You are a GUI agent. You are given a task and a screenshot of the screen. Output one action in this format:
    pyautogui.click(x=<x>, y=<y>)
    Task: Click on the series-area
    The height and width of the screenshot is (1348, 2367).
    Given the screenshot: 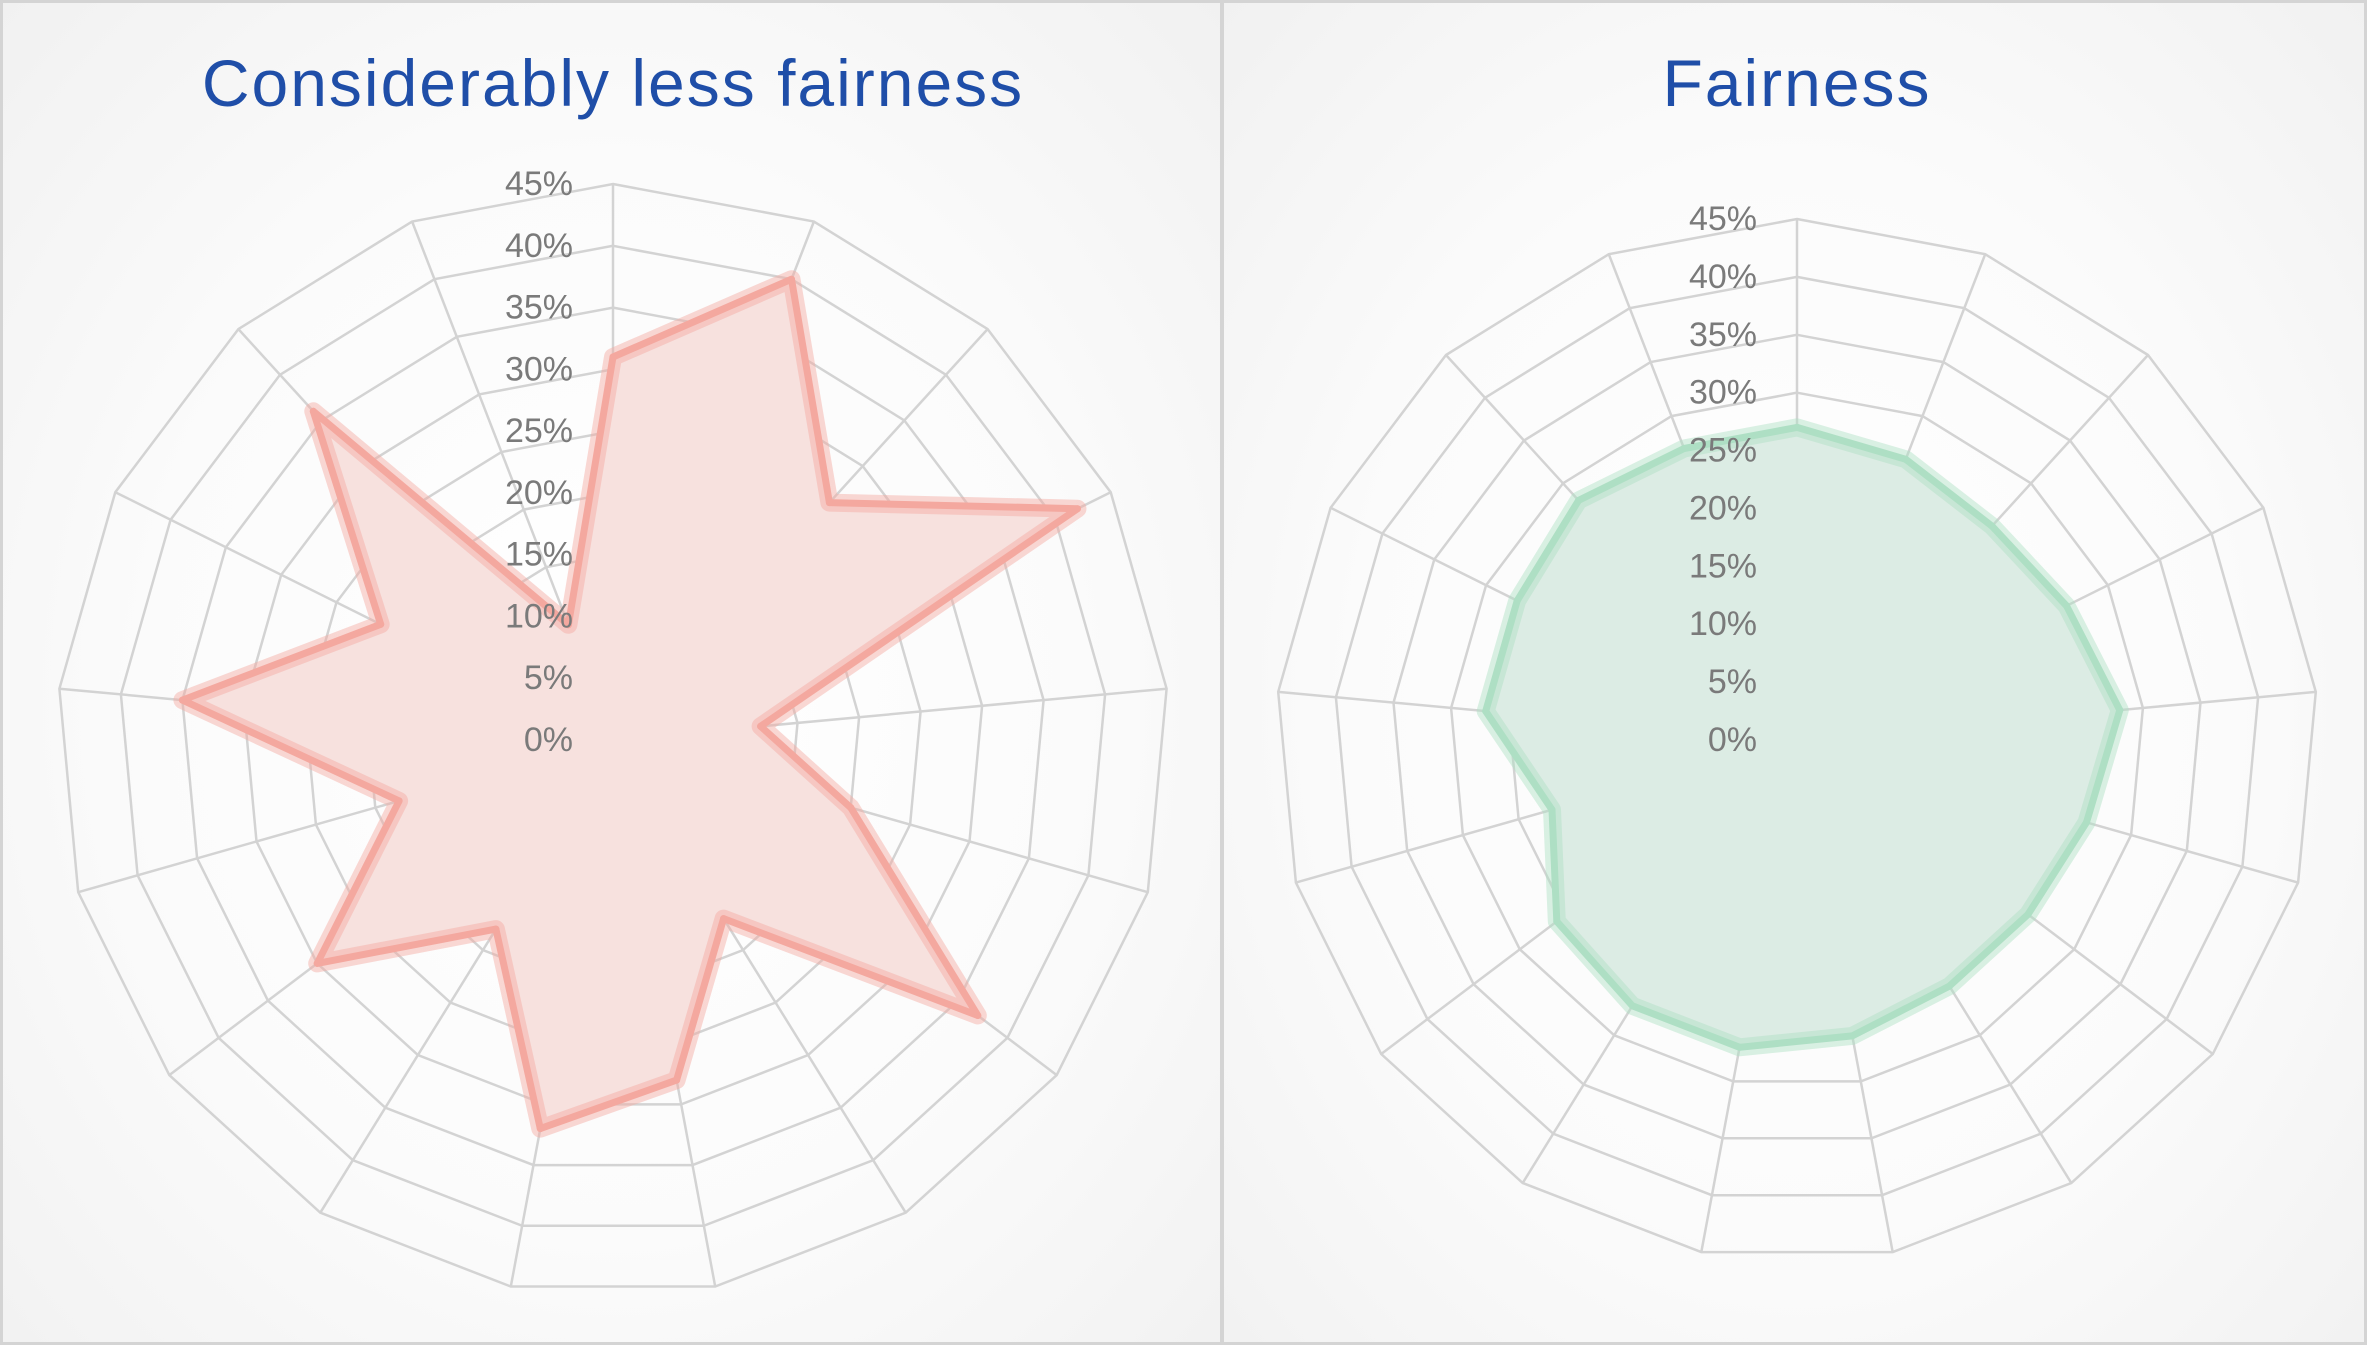 What is the action you would take?
    pyautogui.click(x=1802, y=737)
    